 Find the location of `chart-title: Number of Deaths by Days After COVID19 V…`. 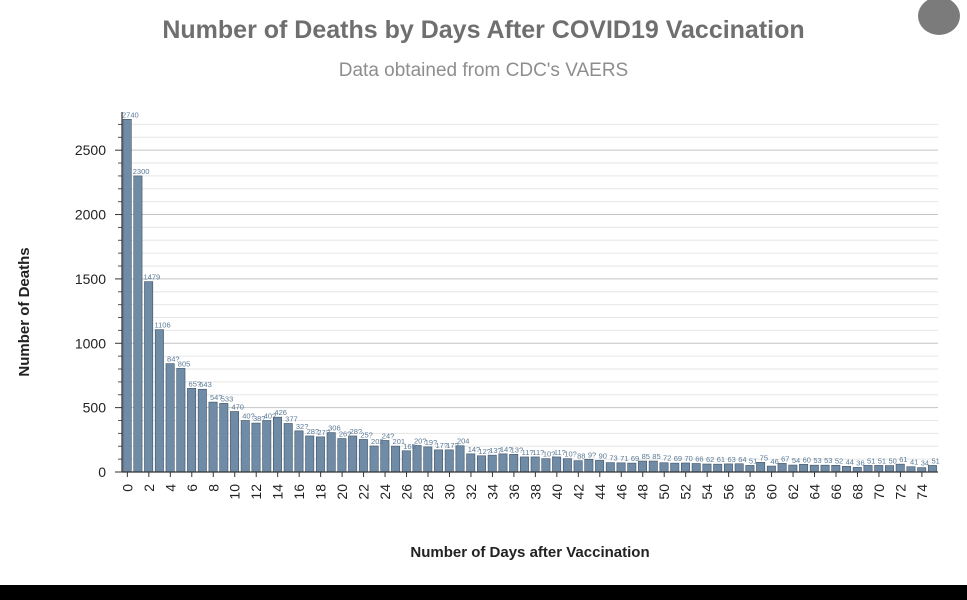

chart-title: Number of Deaths by Days After COVID19 V… is located at coordinates (483, 30).